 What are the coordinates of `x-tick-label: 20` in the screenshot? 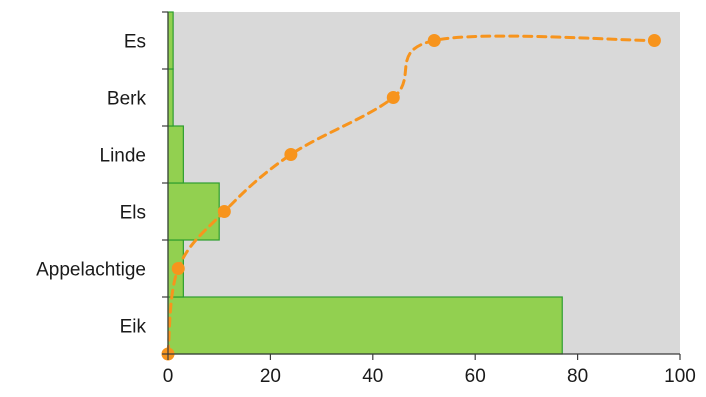 It's located at (270, 376).